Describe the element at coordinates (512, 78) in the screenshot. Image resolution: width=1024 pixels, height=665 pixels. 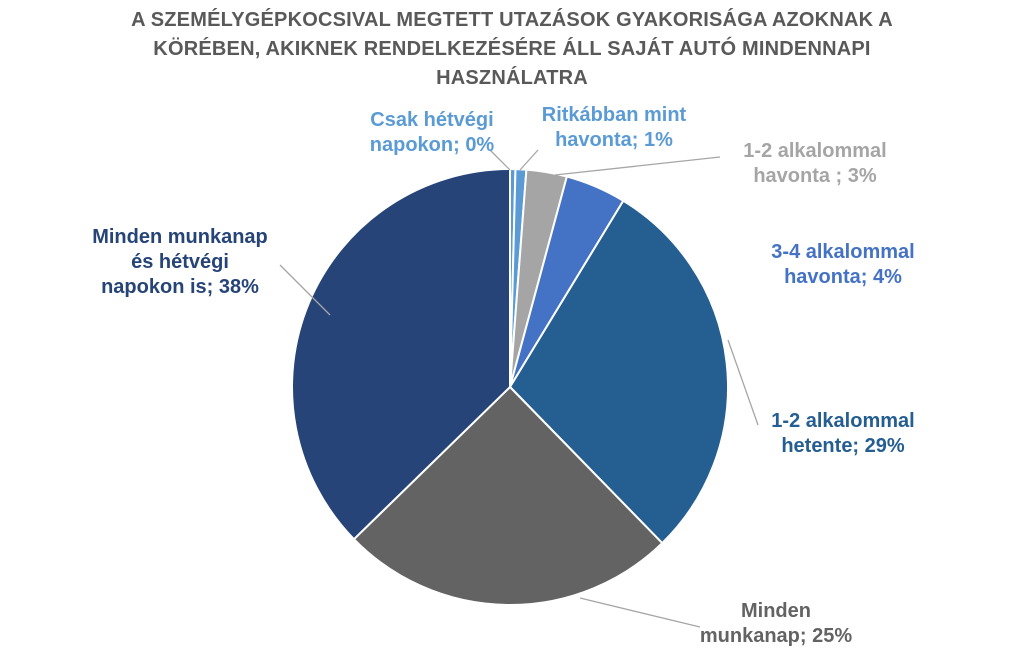
I see `chart-title-line-3: HASZNÁLATRA` at that location.